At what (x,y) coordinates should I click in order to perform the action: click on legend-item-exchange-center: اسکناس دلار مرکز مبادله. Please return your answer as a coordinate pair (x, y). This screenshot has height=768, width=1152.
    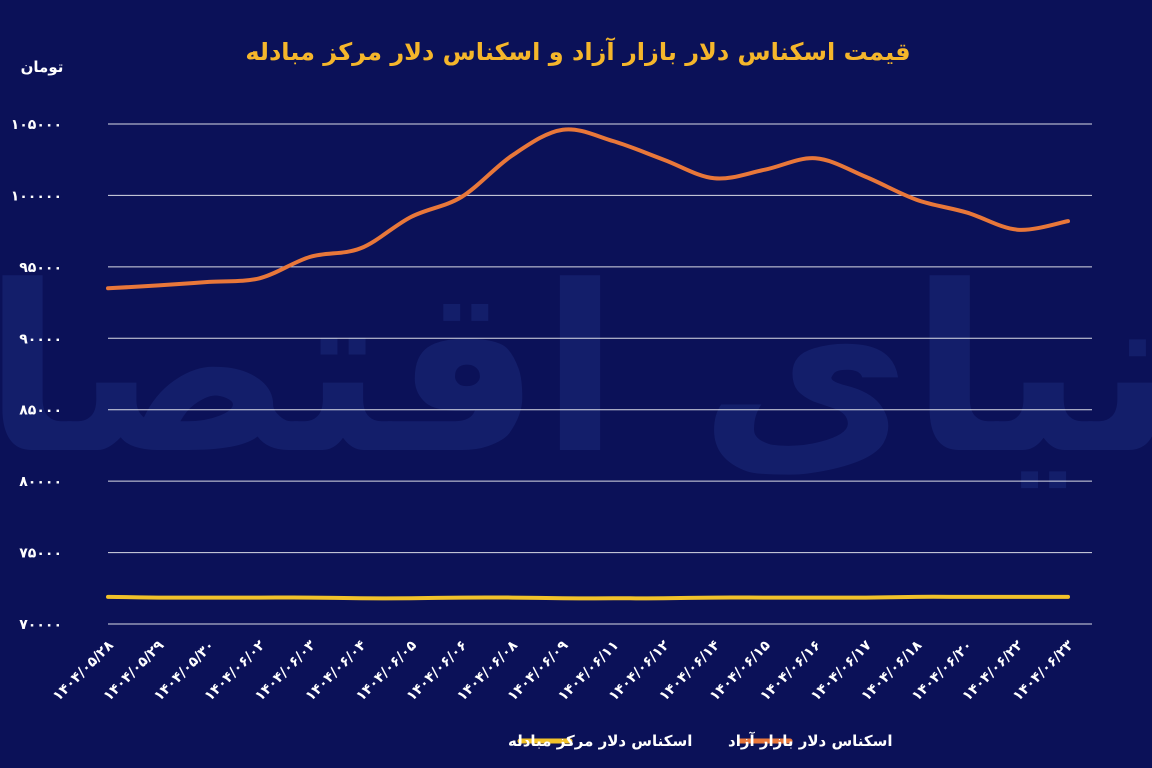
    Looking at the image, I should click on (600, 741).